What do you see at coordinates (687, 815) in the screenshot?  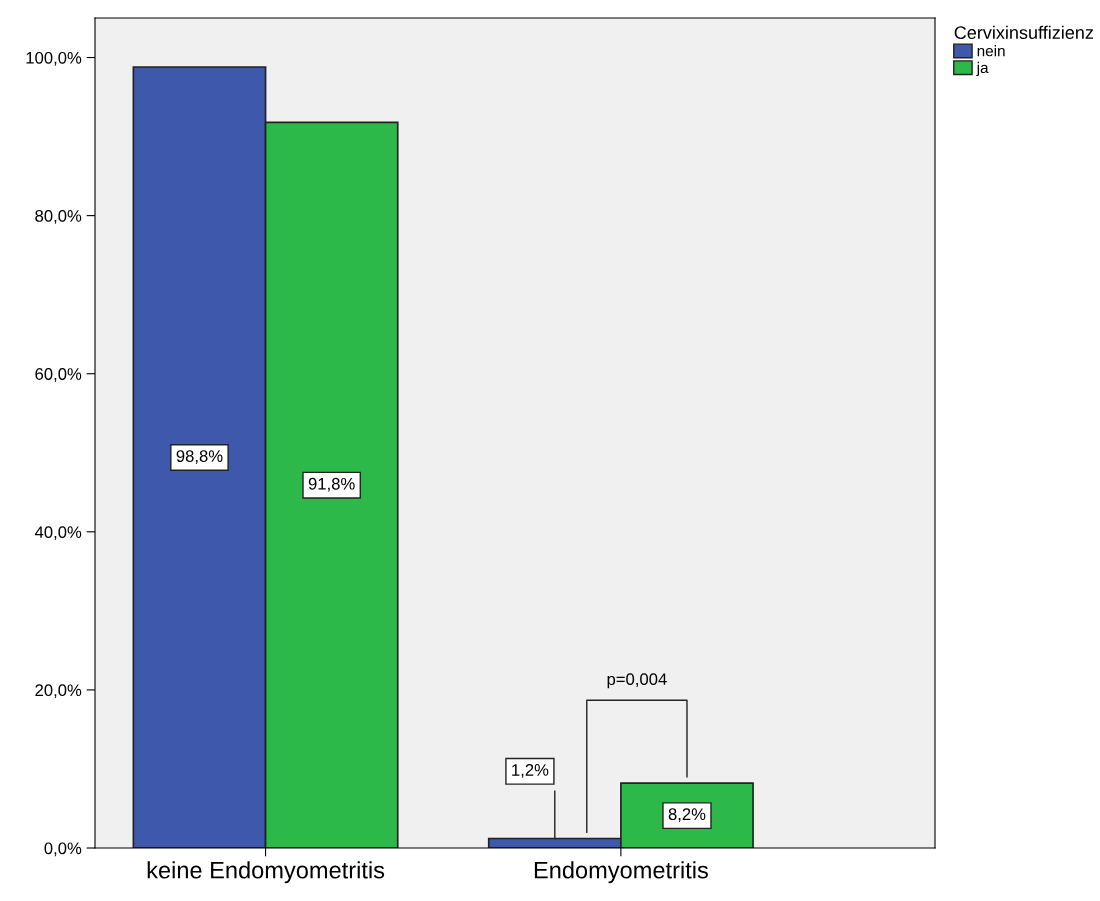 I see `data-label: 8,2%` at bounding box center [687, 815].